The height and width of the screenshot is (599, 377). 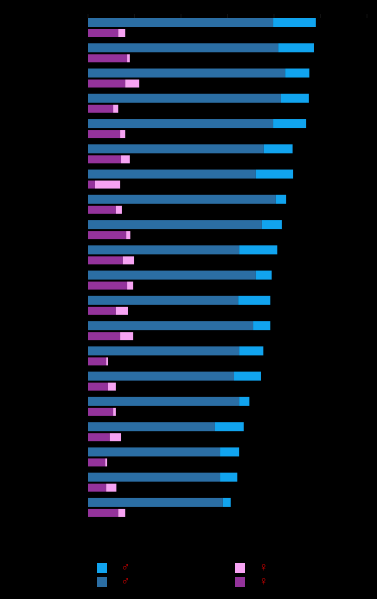 I want to click on x-tick-label: 1, so click(x=134, y=531).